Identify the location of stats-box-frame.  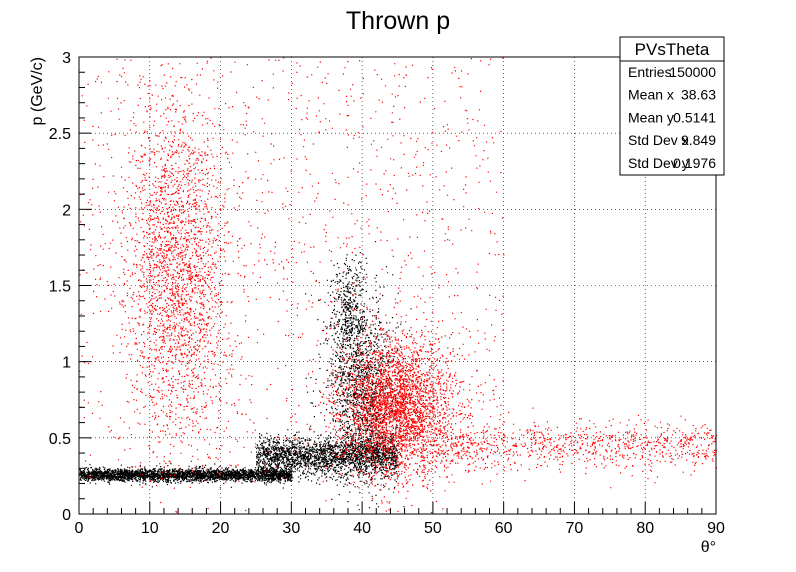
(672, 106).